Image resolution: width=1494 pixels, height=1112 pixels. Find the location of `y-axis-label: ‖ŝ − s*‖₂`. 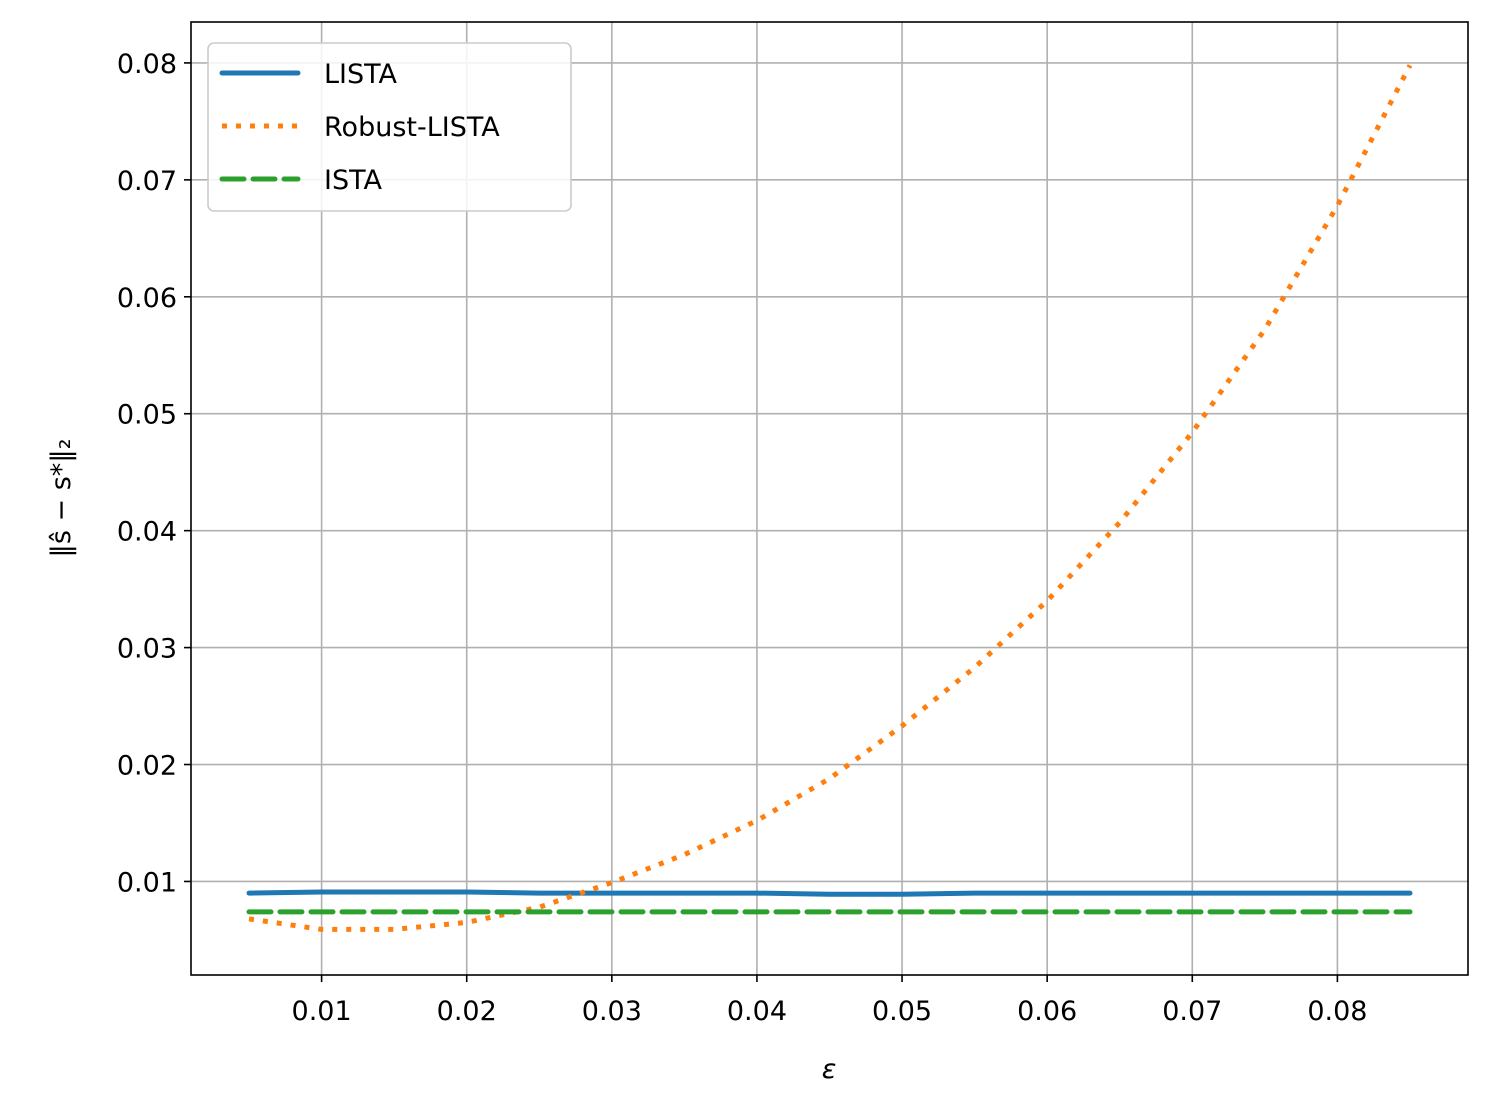

y-axis-label: ‖ŝ − s*‖₂ is located at coordinates (61, 497).